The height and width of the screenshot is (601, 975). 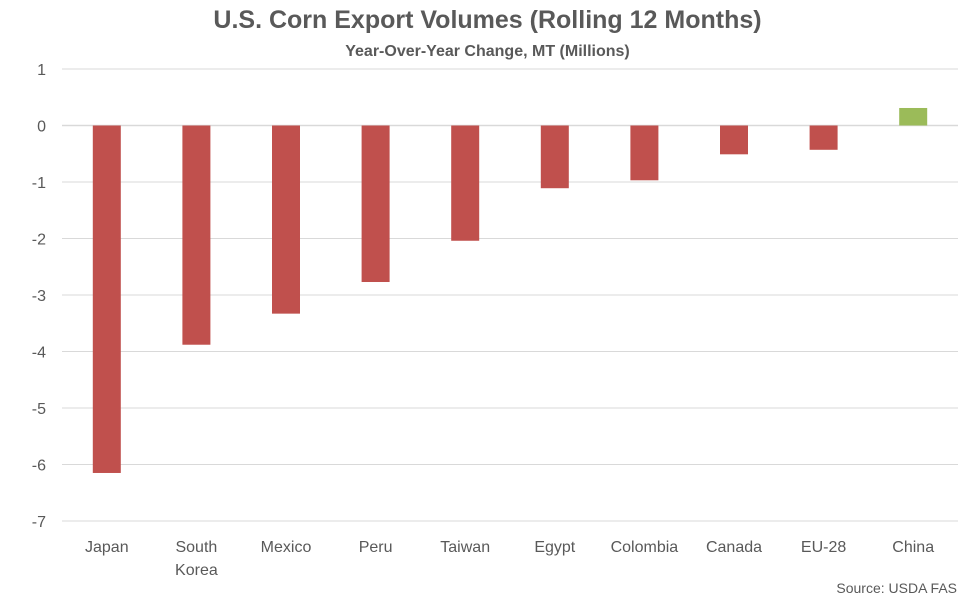 I want to click on y-tick-label: -5, so click(x=39, y=409).